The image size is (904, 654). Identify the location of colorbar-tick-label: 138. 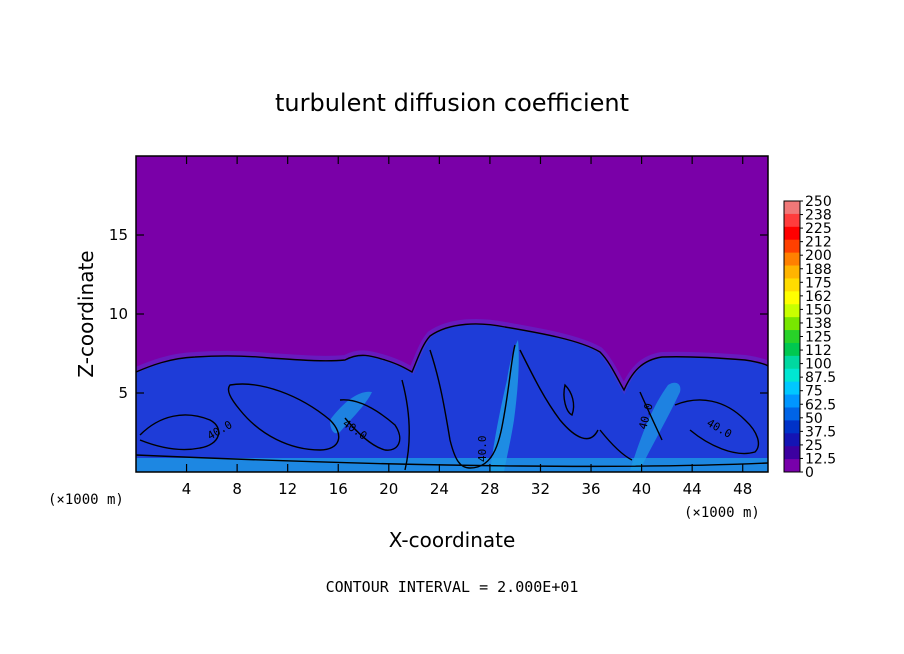
(818, 324).